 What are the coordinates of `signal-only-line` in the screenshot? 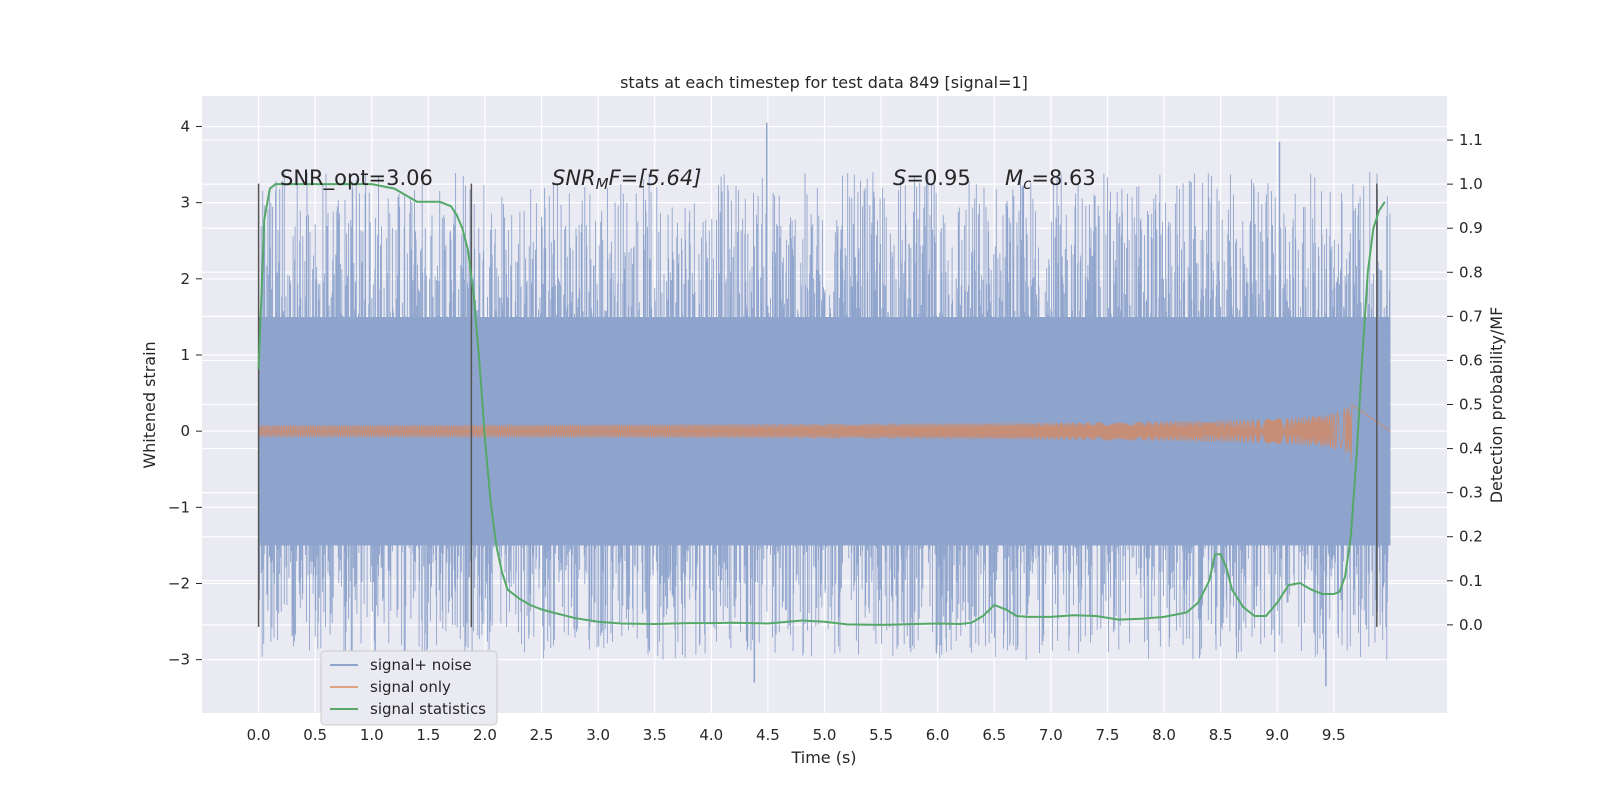 It's located at (824, 432).